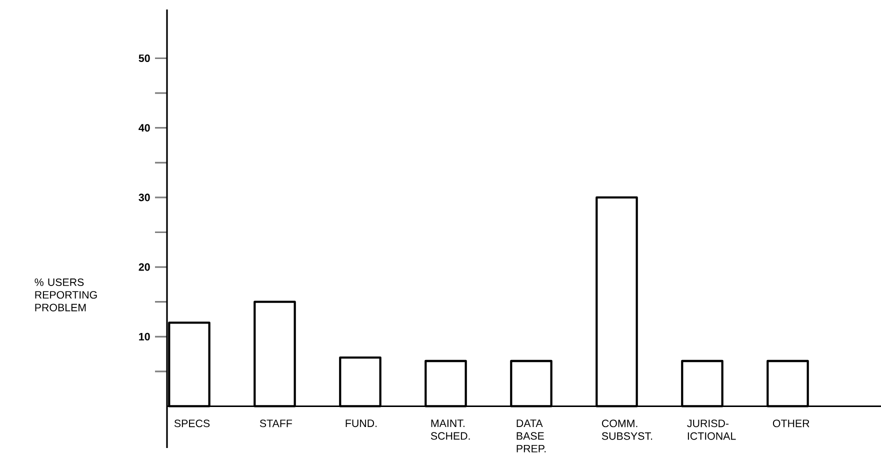 The height and width of the screenshot is (472, 881). What do you see at coordinates (144, 198) in the screenshot?
I see `y-tick-label: 30` at bounding box center [144, 198].